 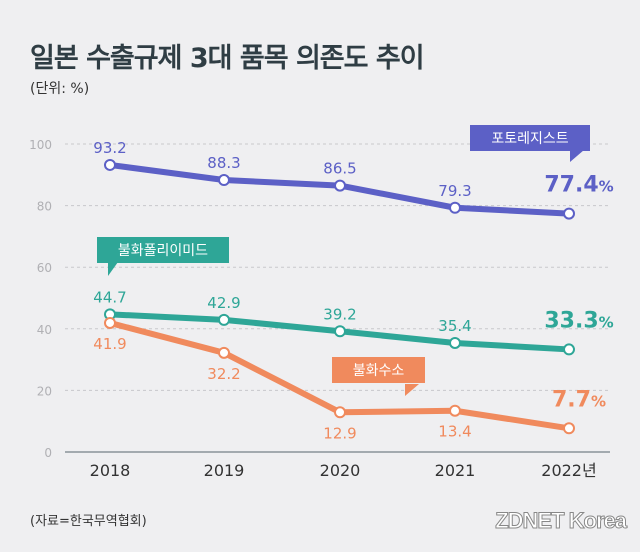 What do you see at coordinates (579, 399) in the screenshot?
I see `data-label: 7.7%` at bounding box center [579, 399].